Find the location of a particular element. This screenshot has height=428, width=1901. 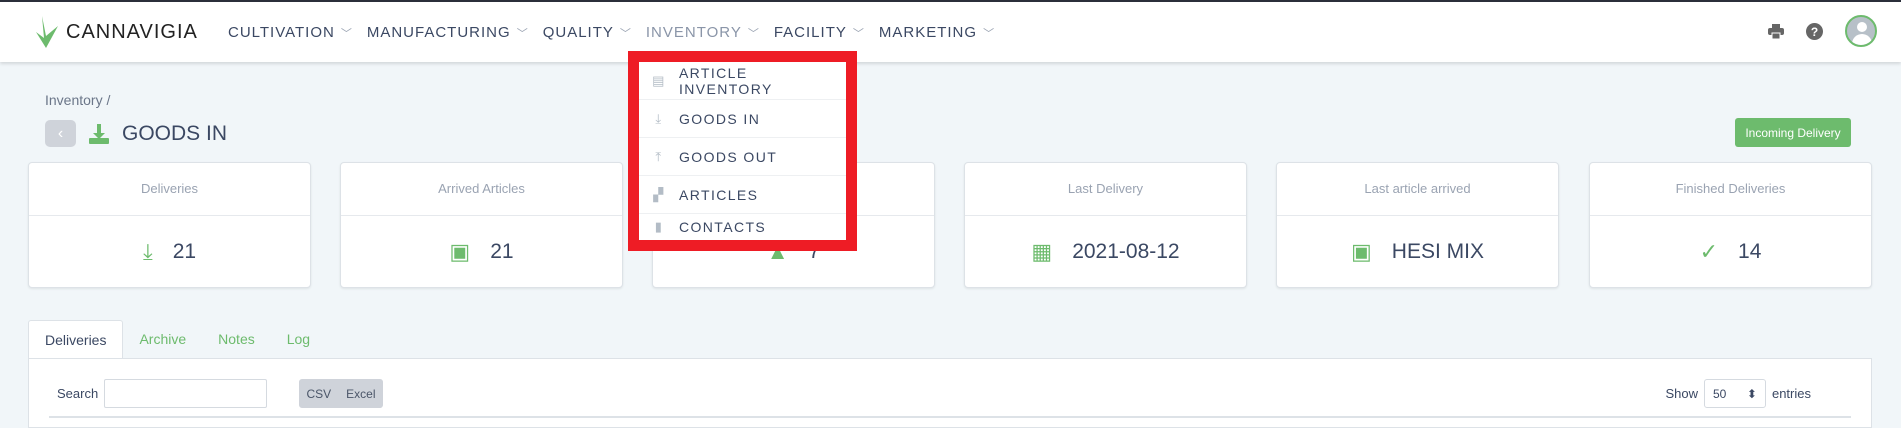

menu-label: ARTICLES is located at coordinates (719, 194).